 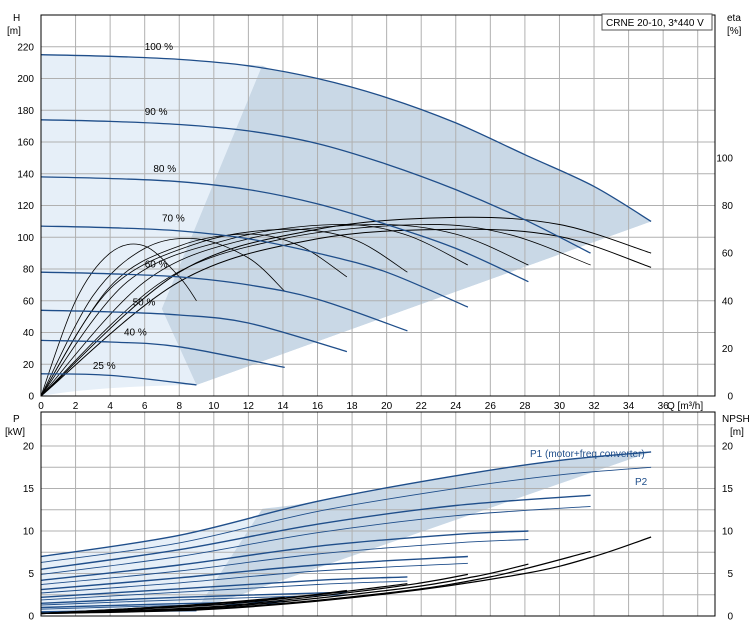 I want to click on lower-right-tick-label: 5, so click(x=730, y=574).